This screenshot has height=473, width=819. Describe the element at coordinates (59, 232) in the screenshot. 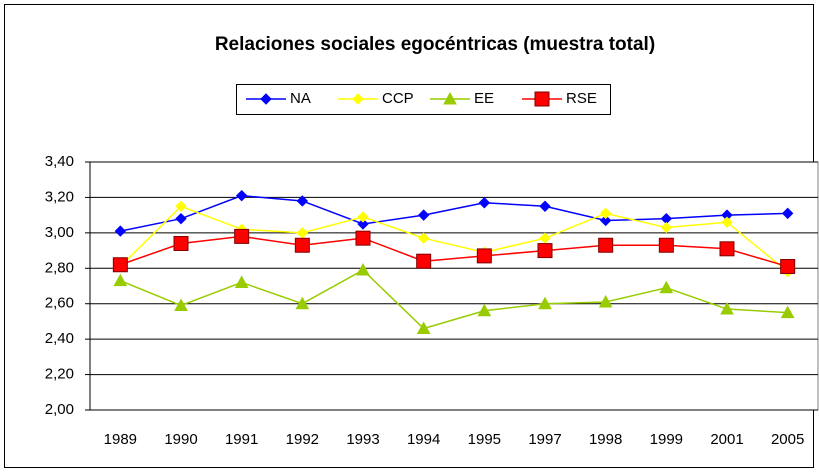

I see `y-tick-label: 3,00` at that location.